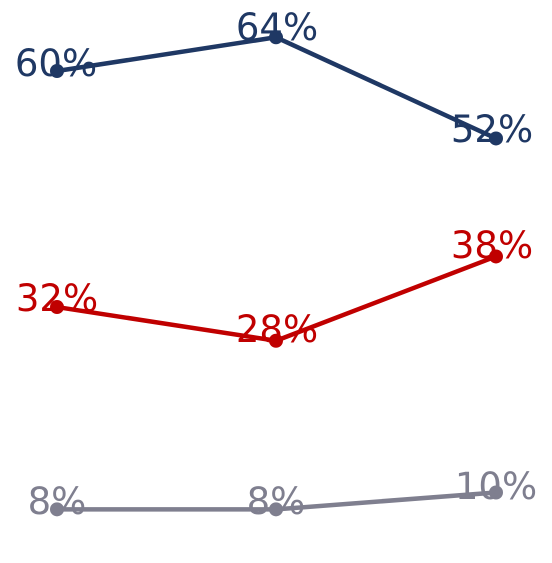 Image resolution: width=552 pixels, height=563 pixels. I want to click on data-label: 10%, so click(496, 486).